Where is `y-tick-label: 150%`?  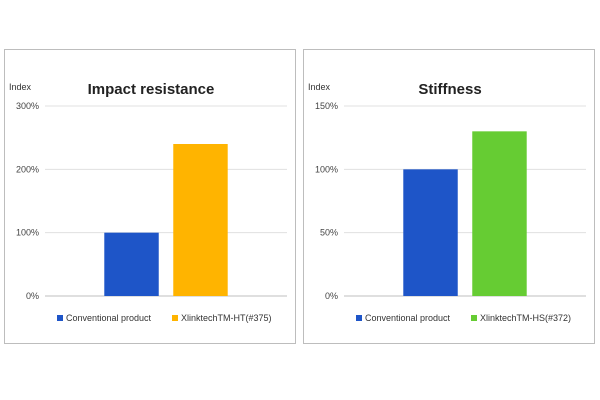 y-tick-label: 150% is located at coordinates (326, 106).